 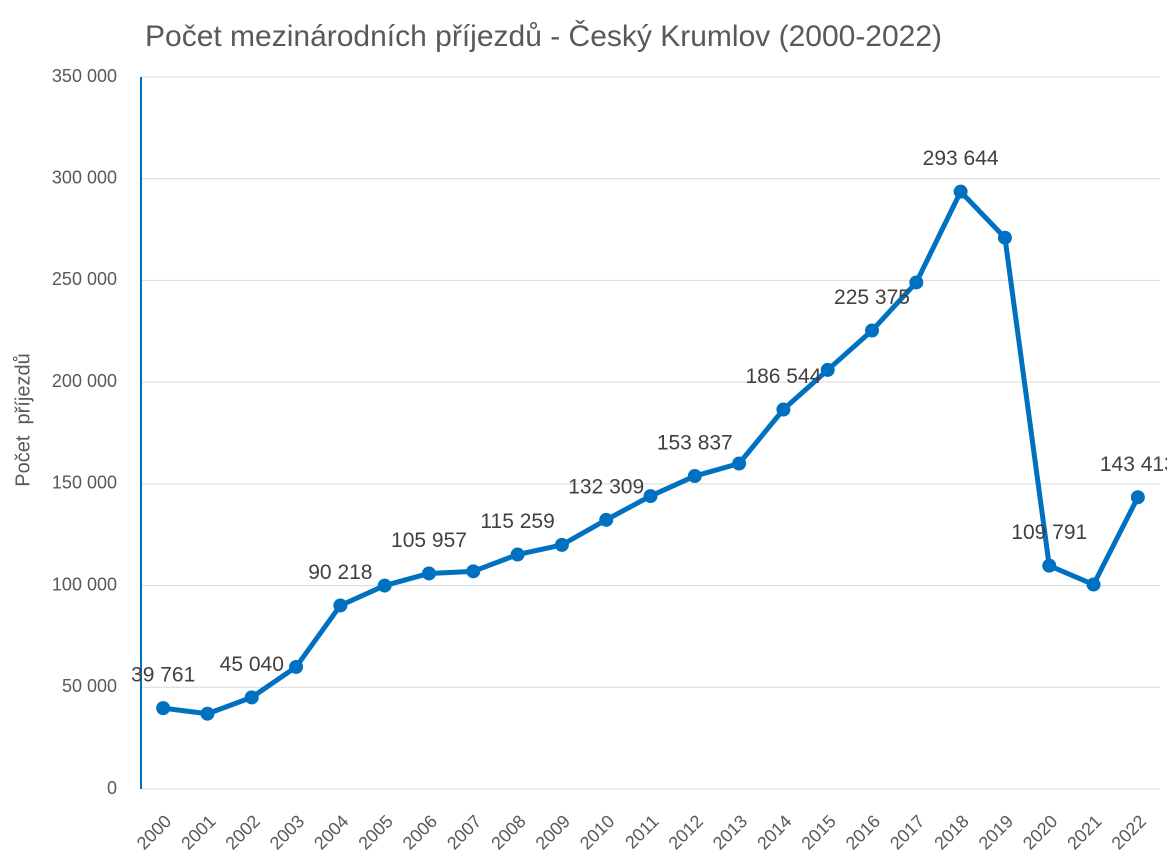 I want to click on x-tick-label: 2013, so click(x=730, y=832).